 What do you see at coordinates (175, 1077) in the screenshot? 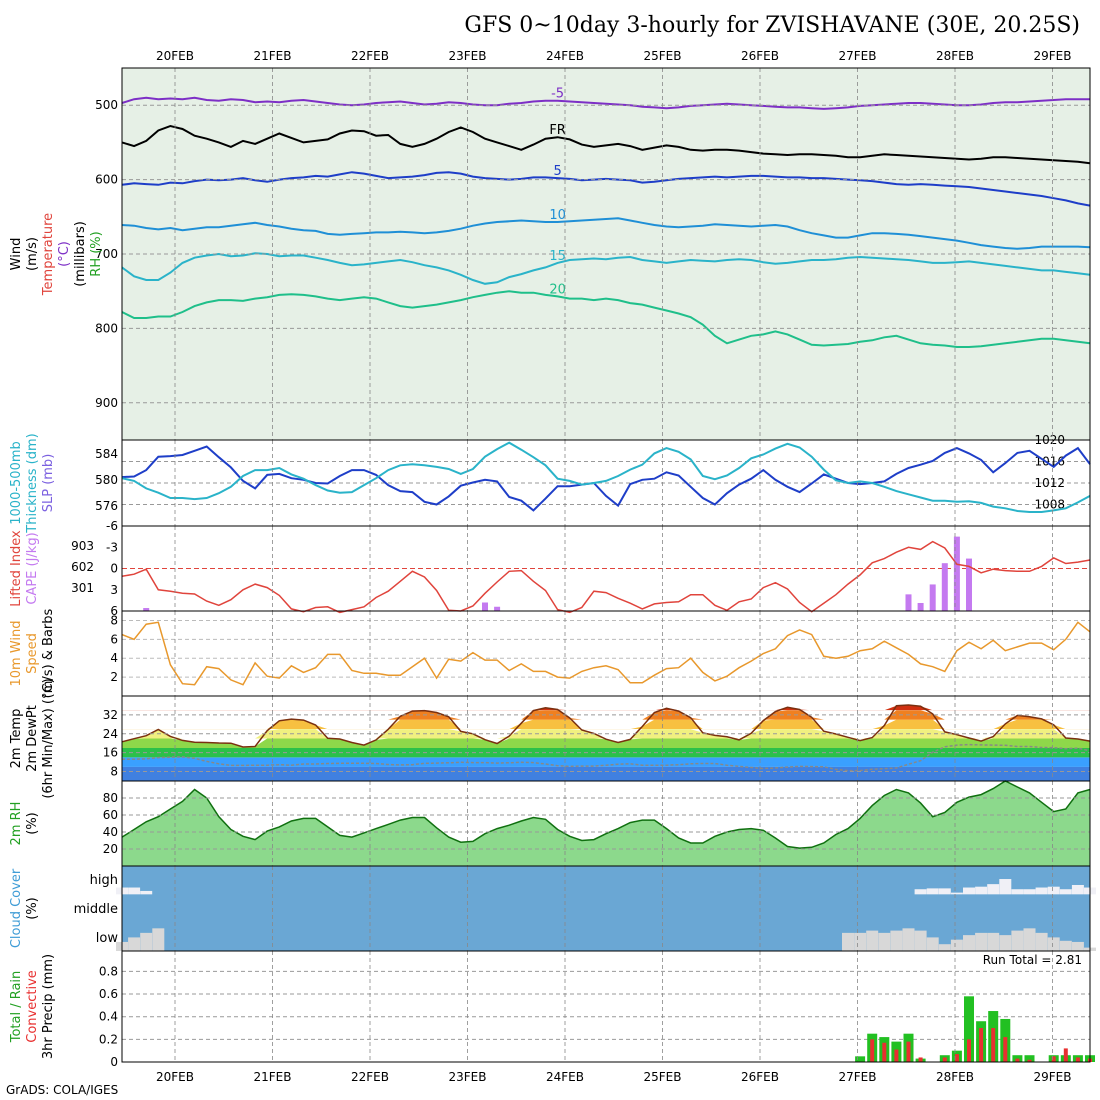
I see `day-label-bottom: 20FEB` at bounding box center [175, 1077].